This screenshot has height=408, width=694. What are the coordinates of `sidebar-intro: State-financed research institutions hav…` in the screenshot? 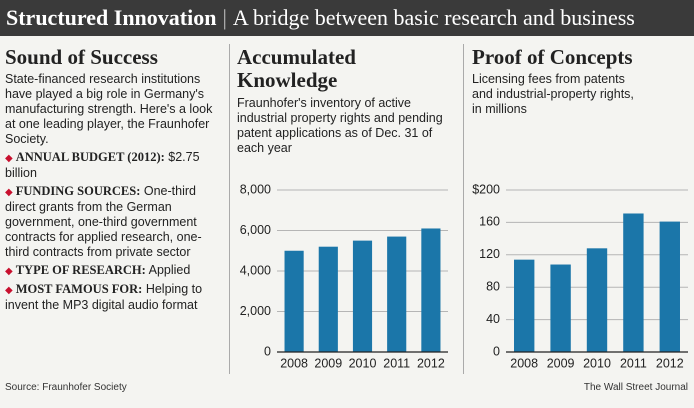 It's located at (109, 109).